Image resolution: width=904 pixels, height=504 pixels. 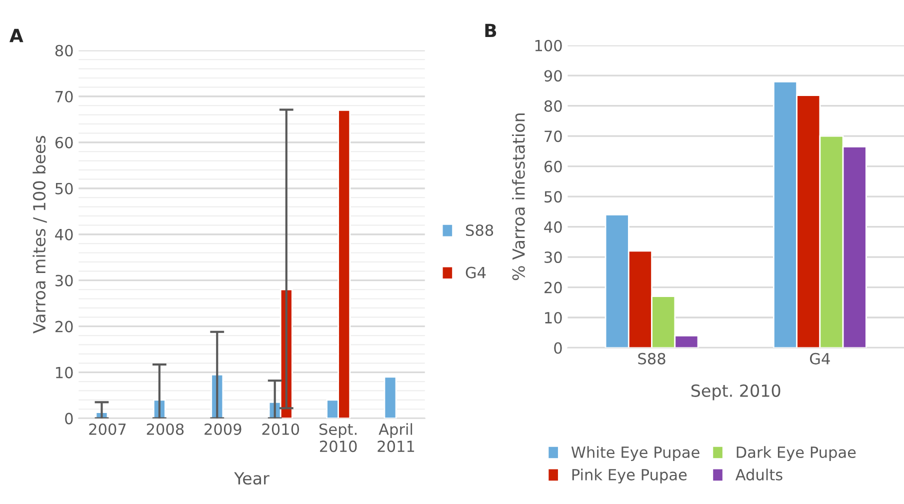 What do you see at coordinates (518, 197) in the screenshot?
I see `y-axis-title: % Varroa infestation` at bounding box center [518, 197].